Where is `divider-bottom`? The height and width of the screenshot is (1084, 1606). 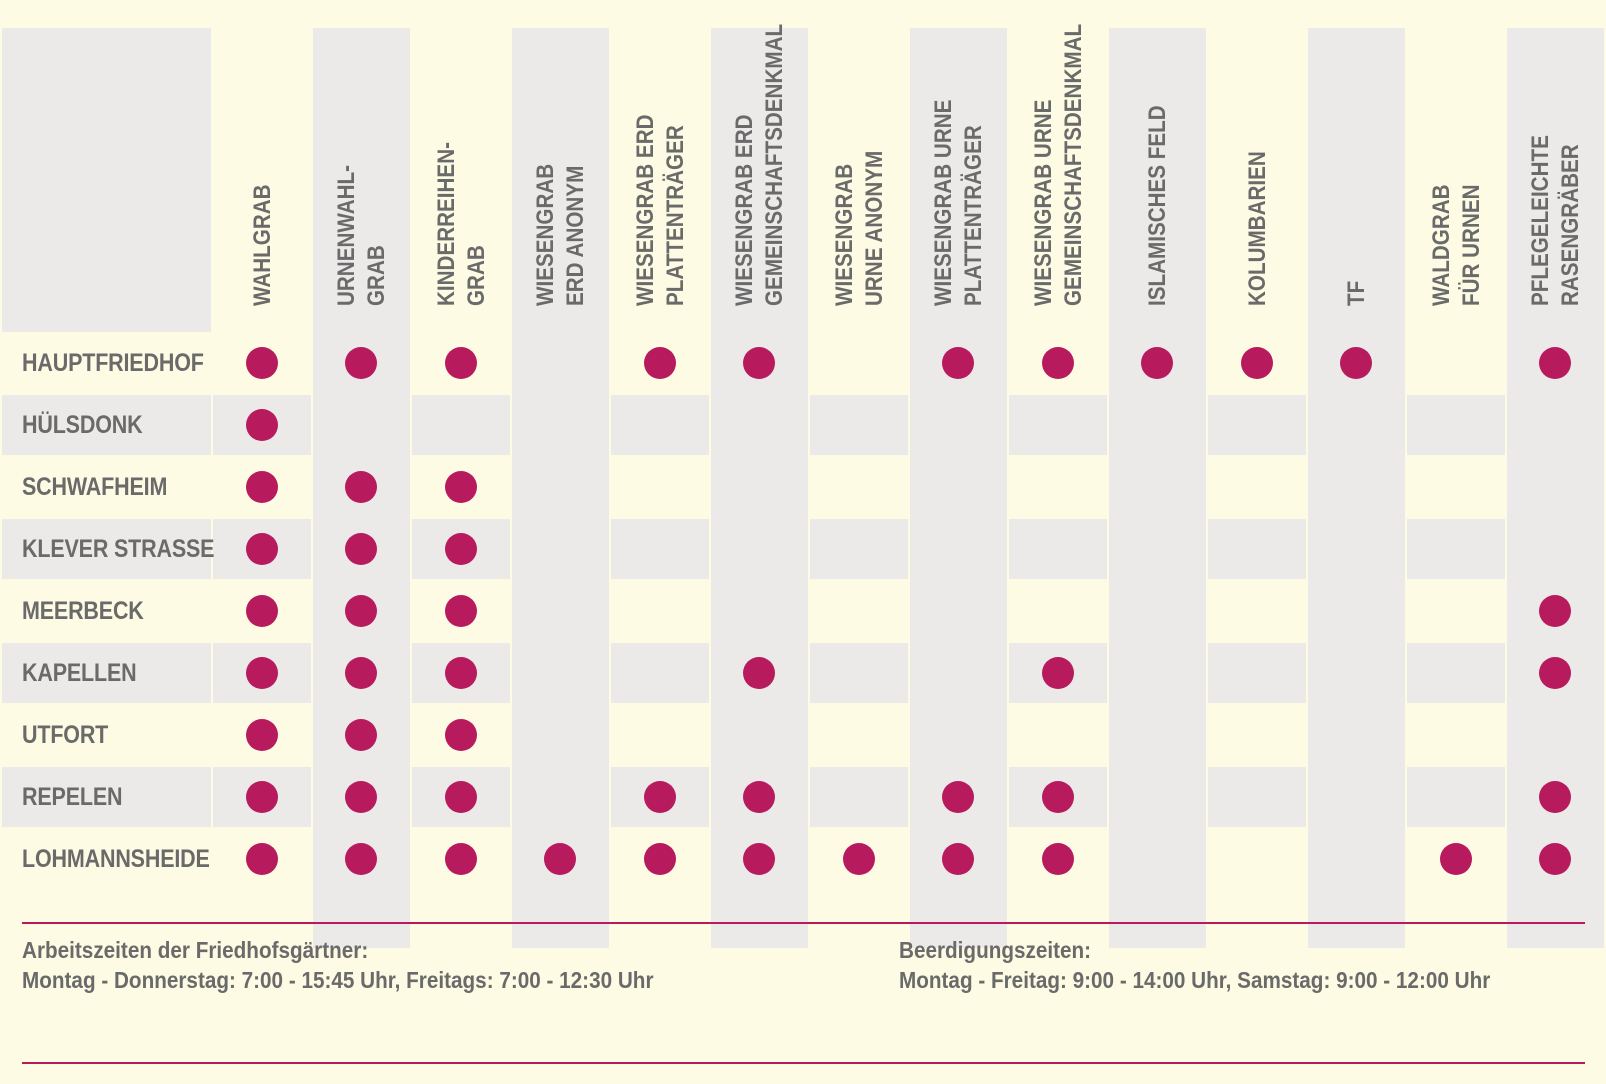 divider-bottom is located at coordinates (803, 1063).